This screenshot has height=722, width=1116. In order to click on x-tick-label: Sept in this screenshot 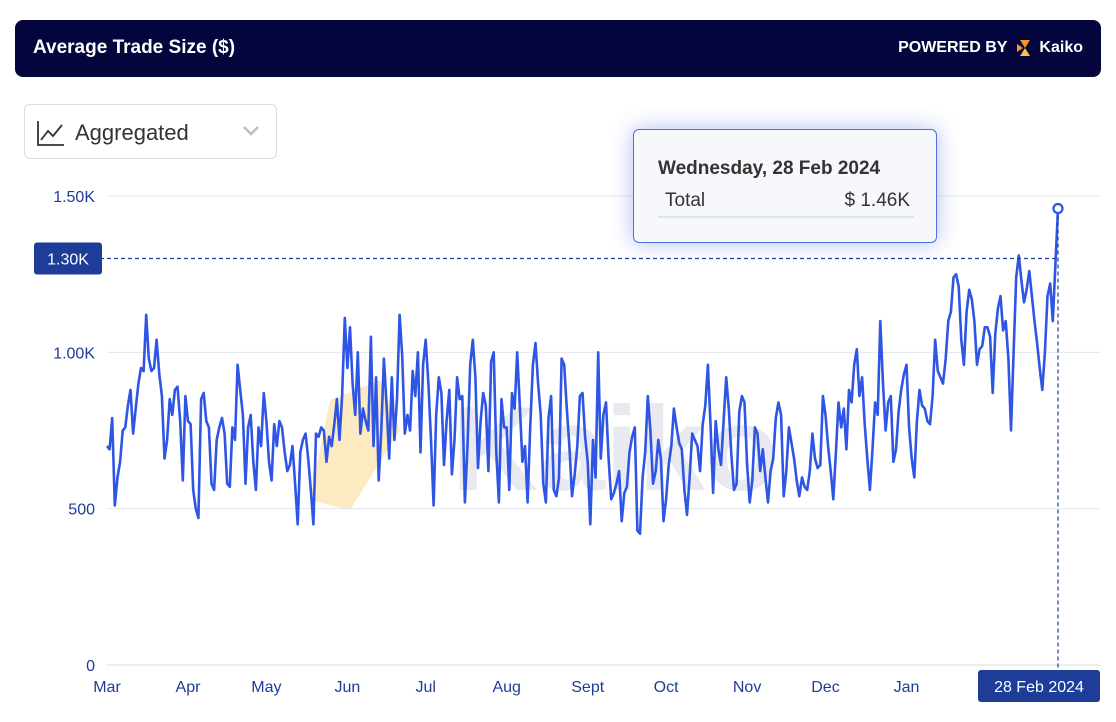, I will do `click(587, 687)`.